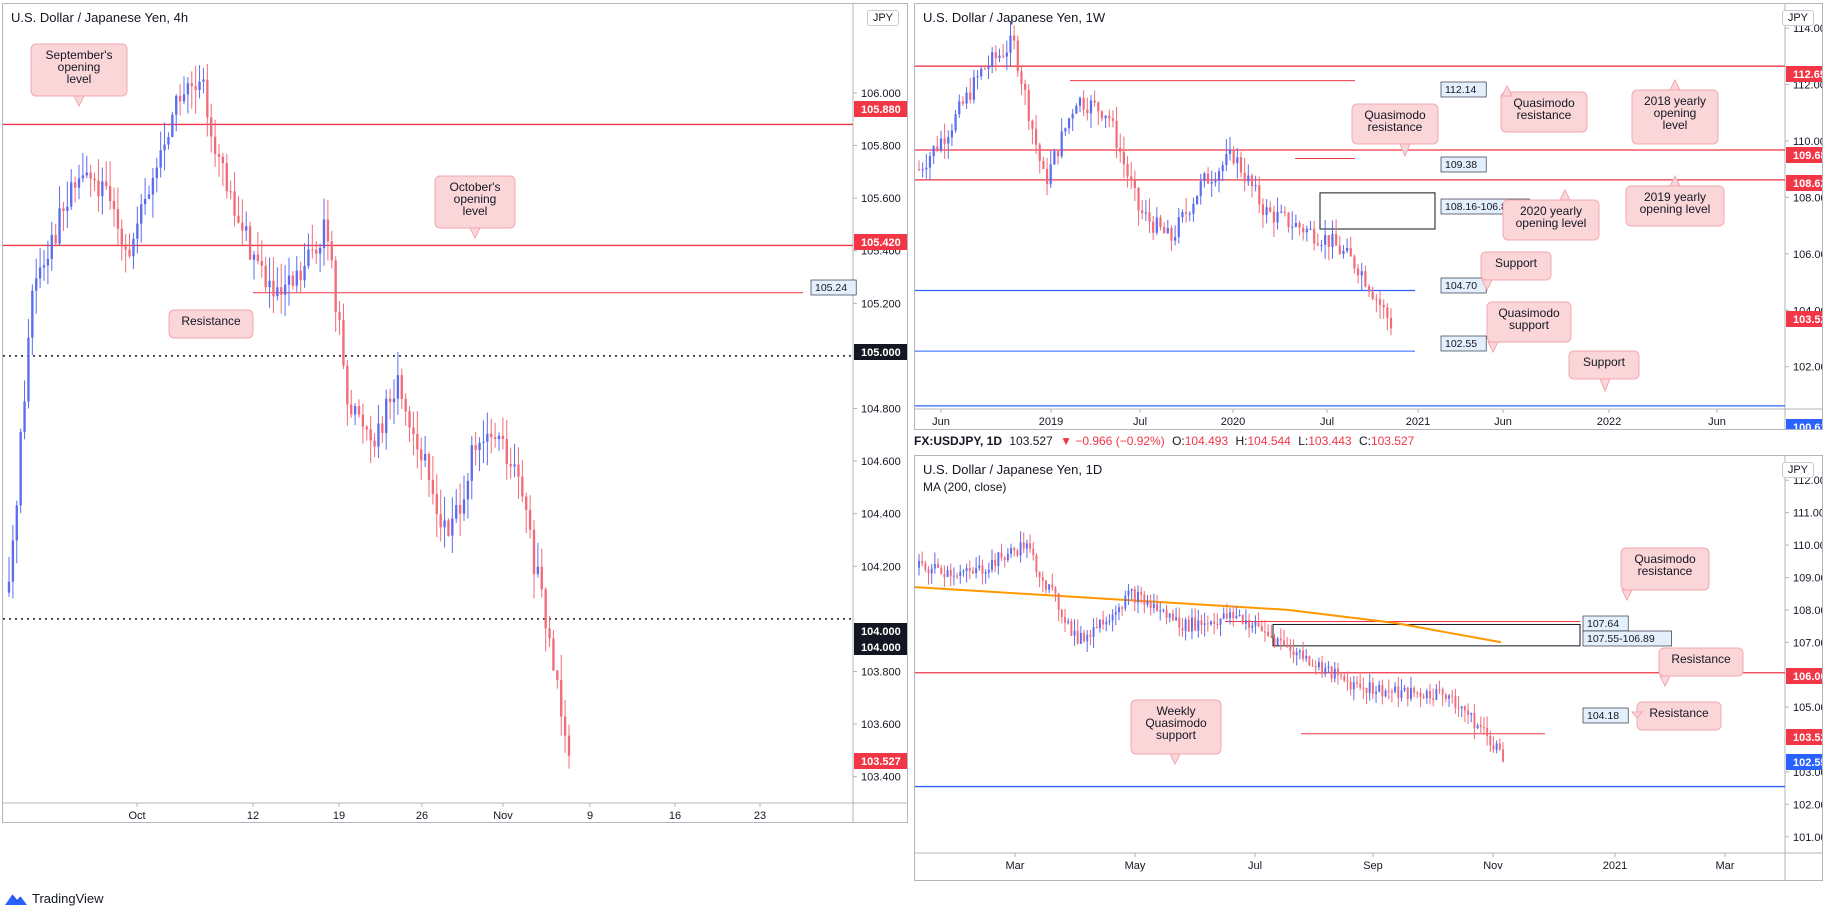 Image resolution: width=1825 pixels, height=915 pixels. Describe the element at coordinates (54, 900) in the screenshot. I see `tradingview-brand: TradingView` at that location.